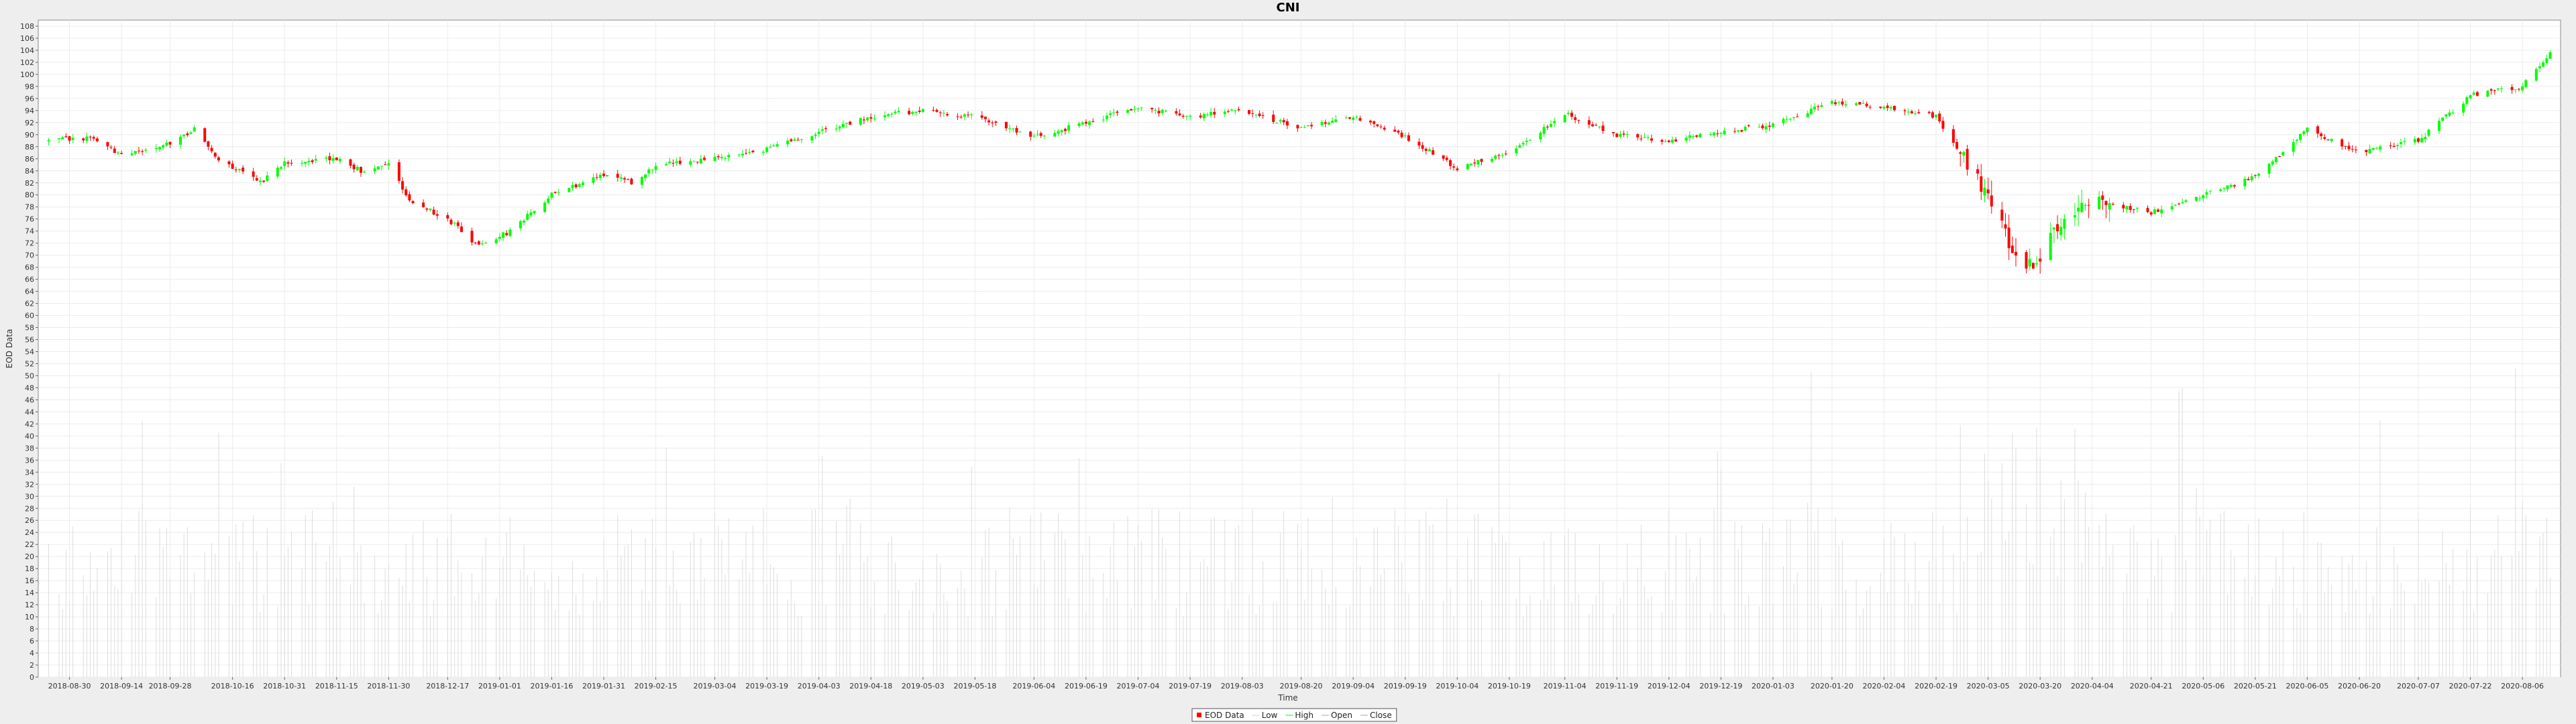 Image resolution: width=2576 pixels, height=724 pixels. What do you see at coordinates (29, 520) in the screenshot?
I see `y-tick-label: 26` at bounding box center [29, 520].